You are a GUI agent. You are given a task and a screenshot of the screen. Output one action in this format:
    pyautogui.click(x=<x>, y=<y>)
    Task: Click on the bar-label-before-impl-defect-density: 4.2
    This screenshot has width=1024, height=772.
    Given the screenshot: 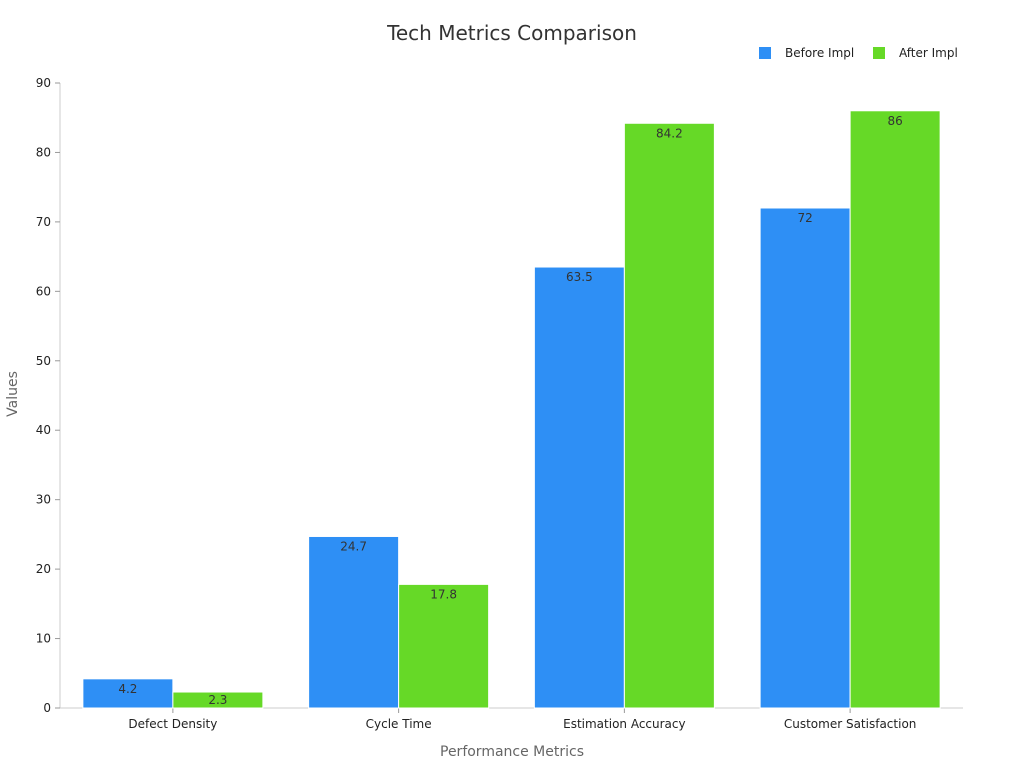 What is the action you would take?
    pyautogui.click(x=127, y=689)
    